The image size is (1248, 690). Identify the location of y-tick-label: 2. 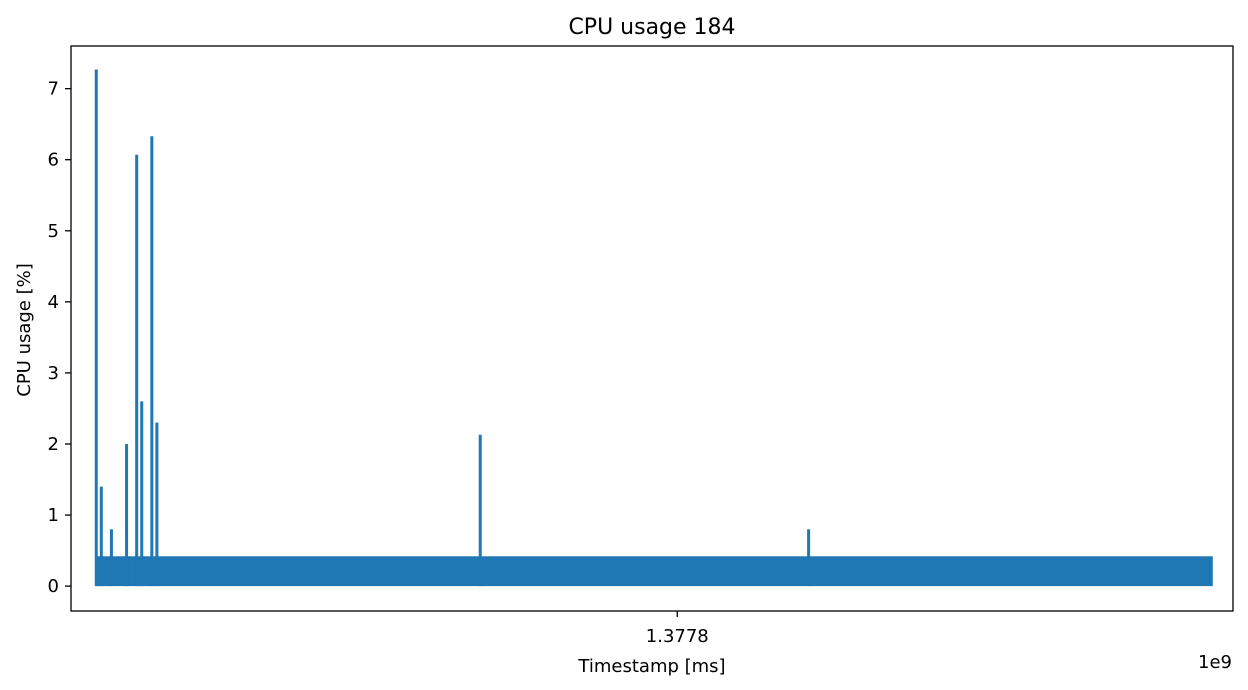
(53, 444).